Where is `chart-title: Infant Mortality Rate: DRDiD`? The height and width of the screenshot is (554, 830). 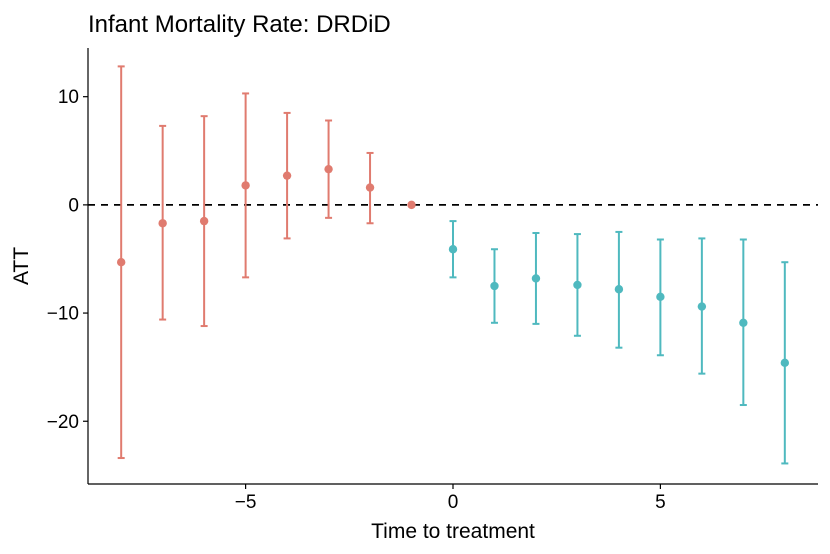
chart-title: Infant Mortality Rate: DRDiD is located at coordinates (239, 24).